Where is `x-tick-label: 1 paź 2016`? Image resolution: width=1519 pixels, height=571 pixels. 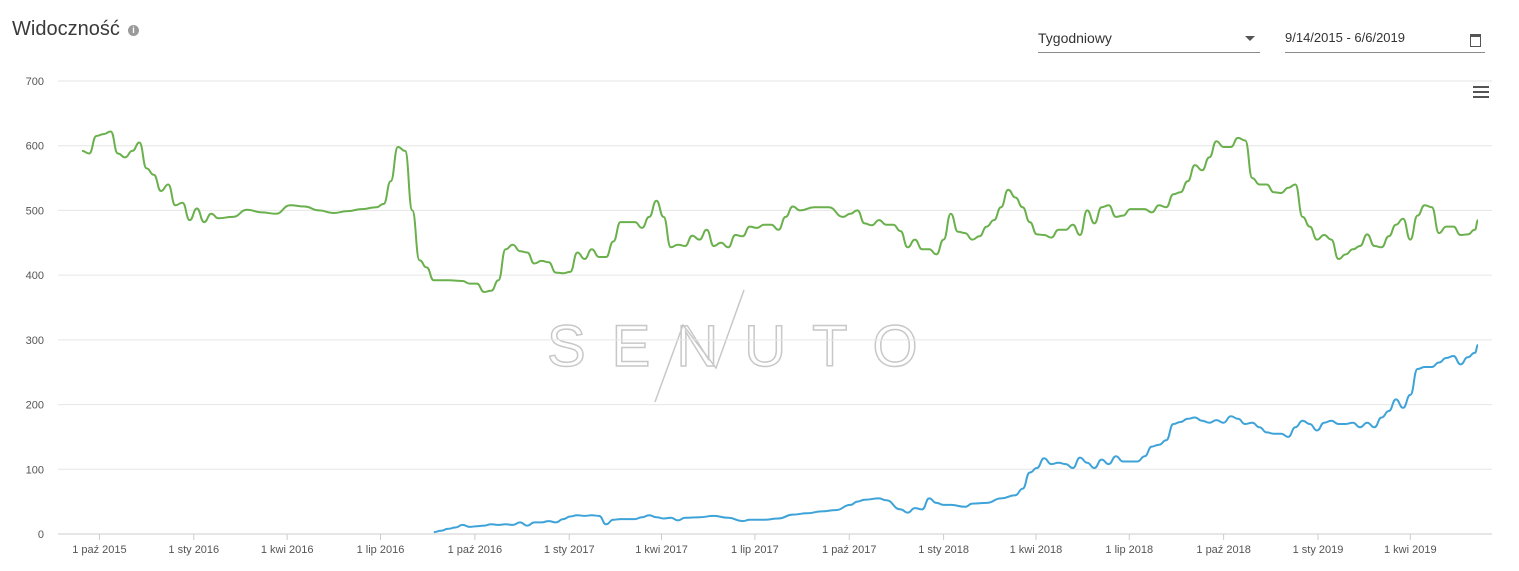 x-tick-label: 1 paź 2016 is located at coordinates (475, 550).